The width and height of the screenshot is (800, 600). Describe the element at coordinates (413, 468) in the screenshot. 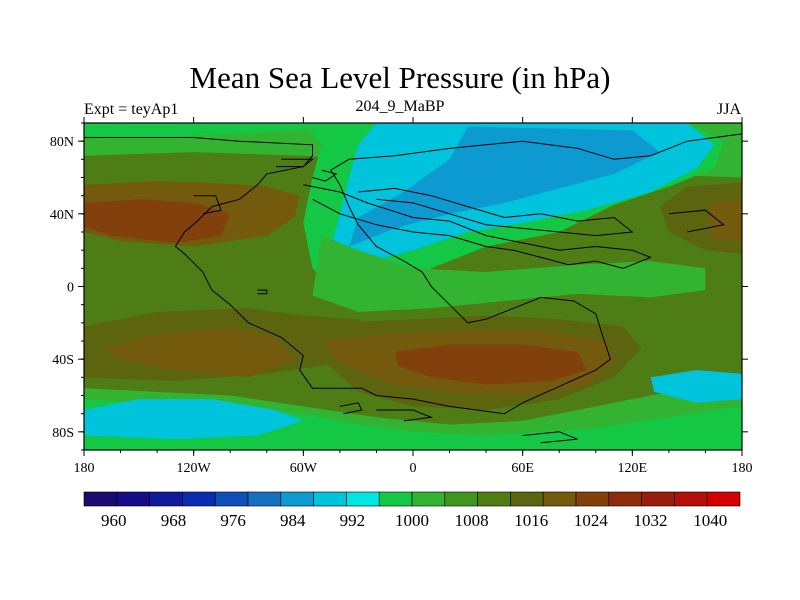

I see `x-tick-label: 0` at that location.